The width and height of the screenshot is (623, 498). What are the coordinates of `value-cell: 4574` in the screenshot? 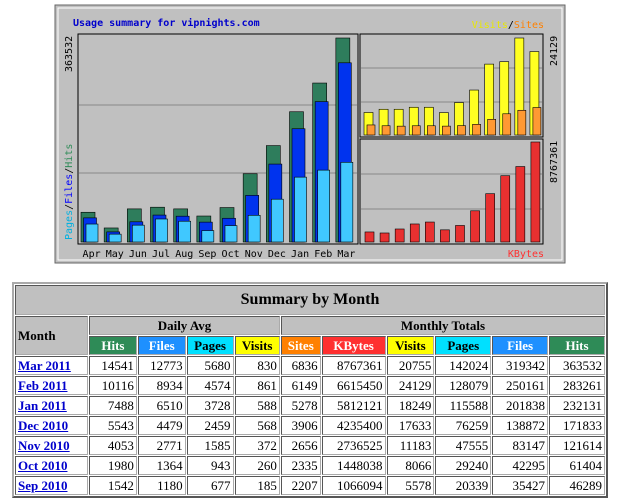 It's located at (210, 385).